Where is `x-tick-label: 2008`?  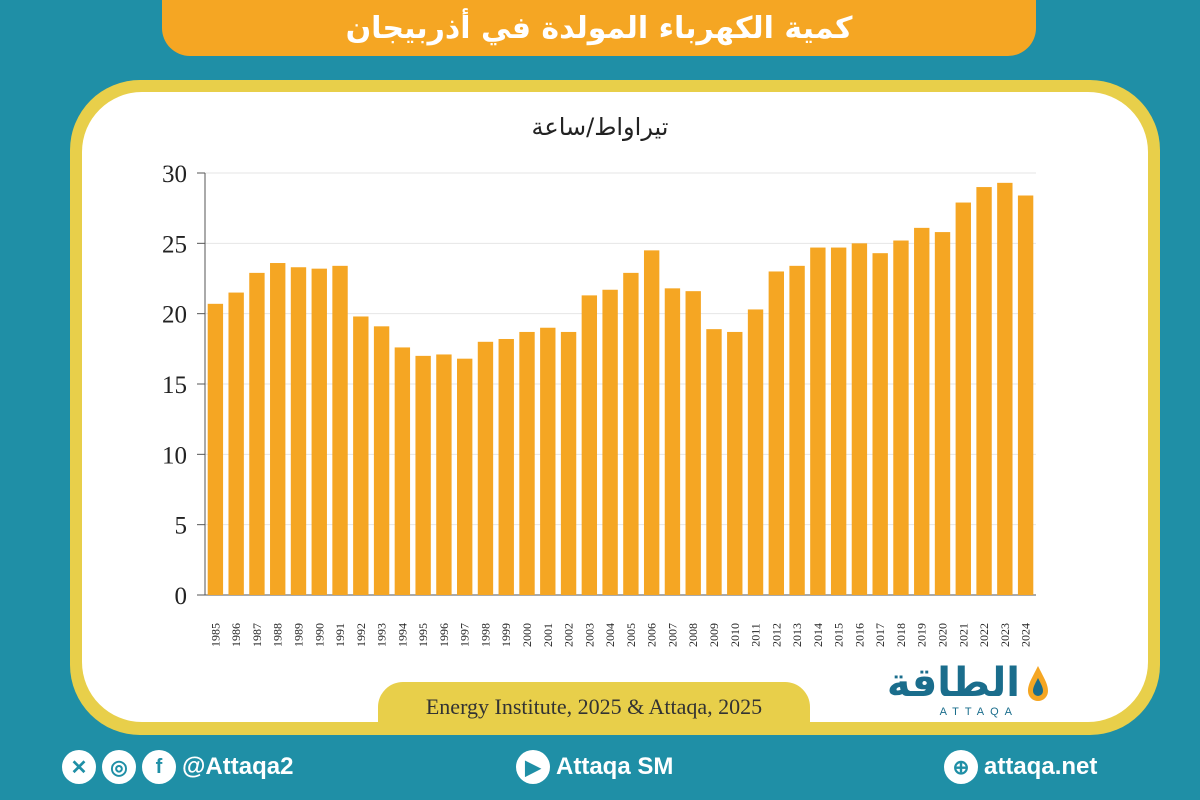 x-tick-label: 2008 is located at coordinates (693, 635).